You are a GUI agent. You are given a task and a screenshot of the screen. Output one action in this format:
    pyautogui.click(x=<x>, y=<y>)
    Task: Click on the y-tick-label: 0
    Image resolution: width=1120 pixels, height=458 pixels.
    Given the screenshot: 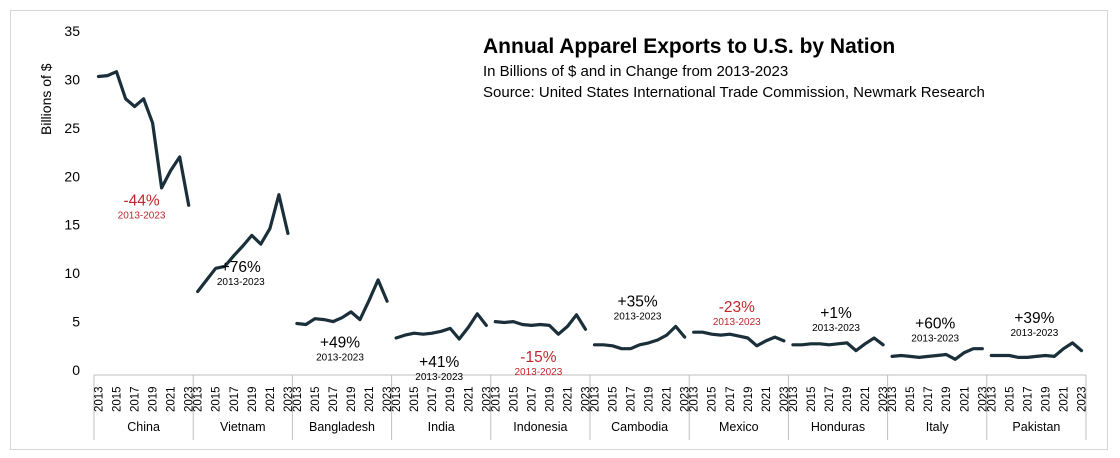 What is the action you would take?
    pyautogui.click(x=76, y=370)
    